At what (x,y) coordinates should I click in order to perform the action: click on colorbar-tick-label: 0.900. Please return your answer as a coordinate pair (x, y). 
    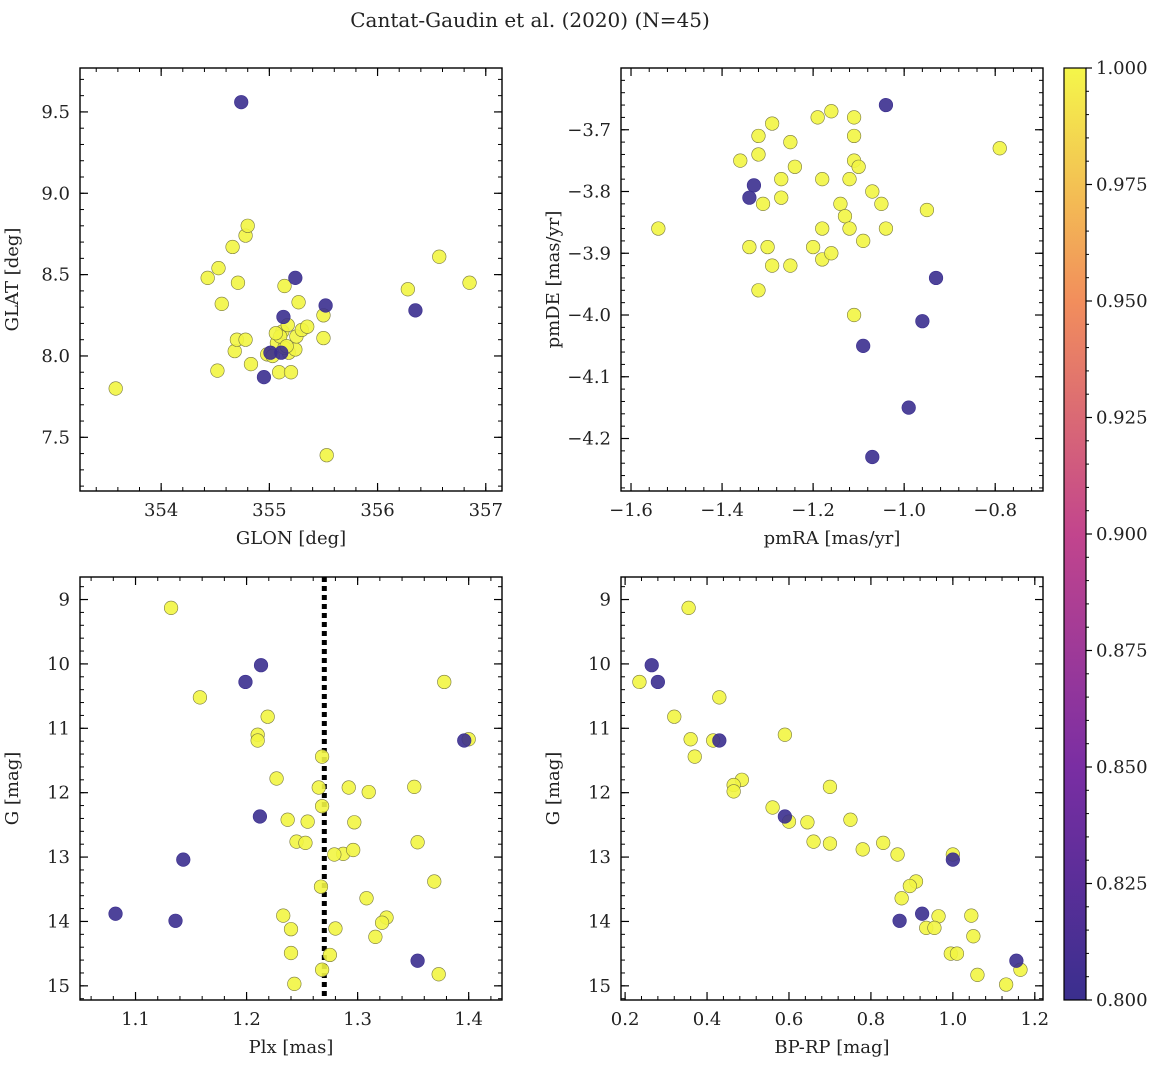
    Looking at the image, I should click on (1122, 534).